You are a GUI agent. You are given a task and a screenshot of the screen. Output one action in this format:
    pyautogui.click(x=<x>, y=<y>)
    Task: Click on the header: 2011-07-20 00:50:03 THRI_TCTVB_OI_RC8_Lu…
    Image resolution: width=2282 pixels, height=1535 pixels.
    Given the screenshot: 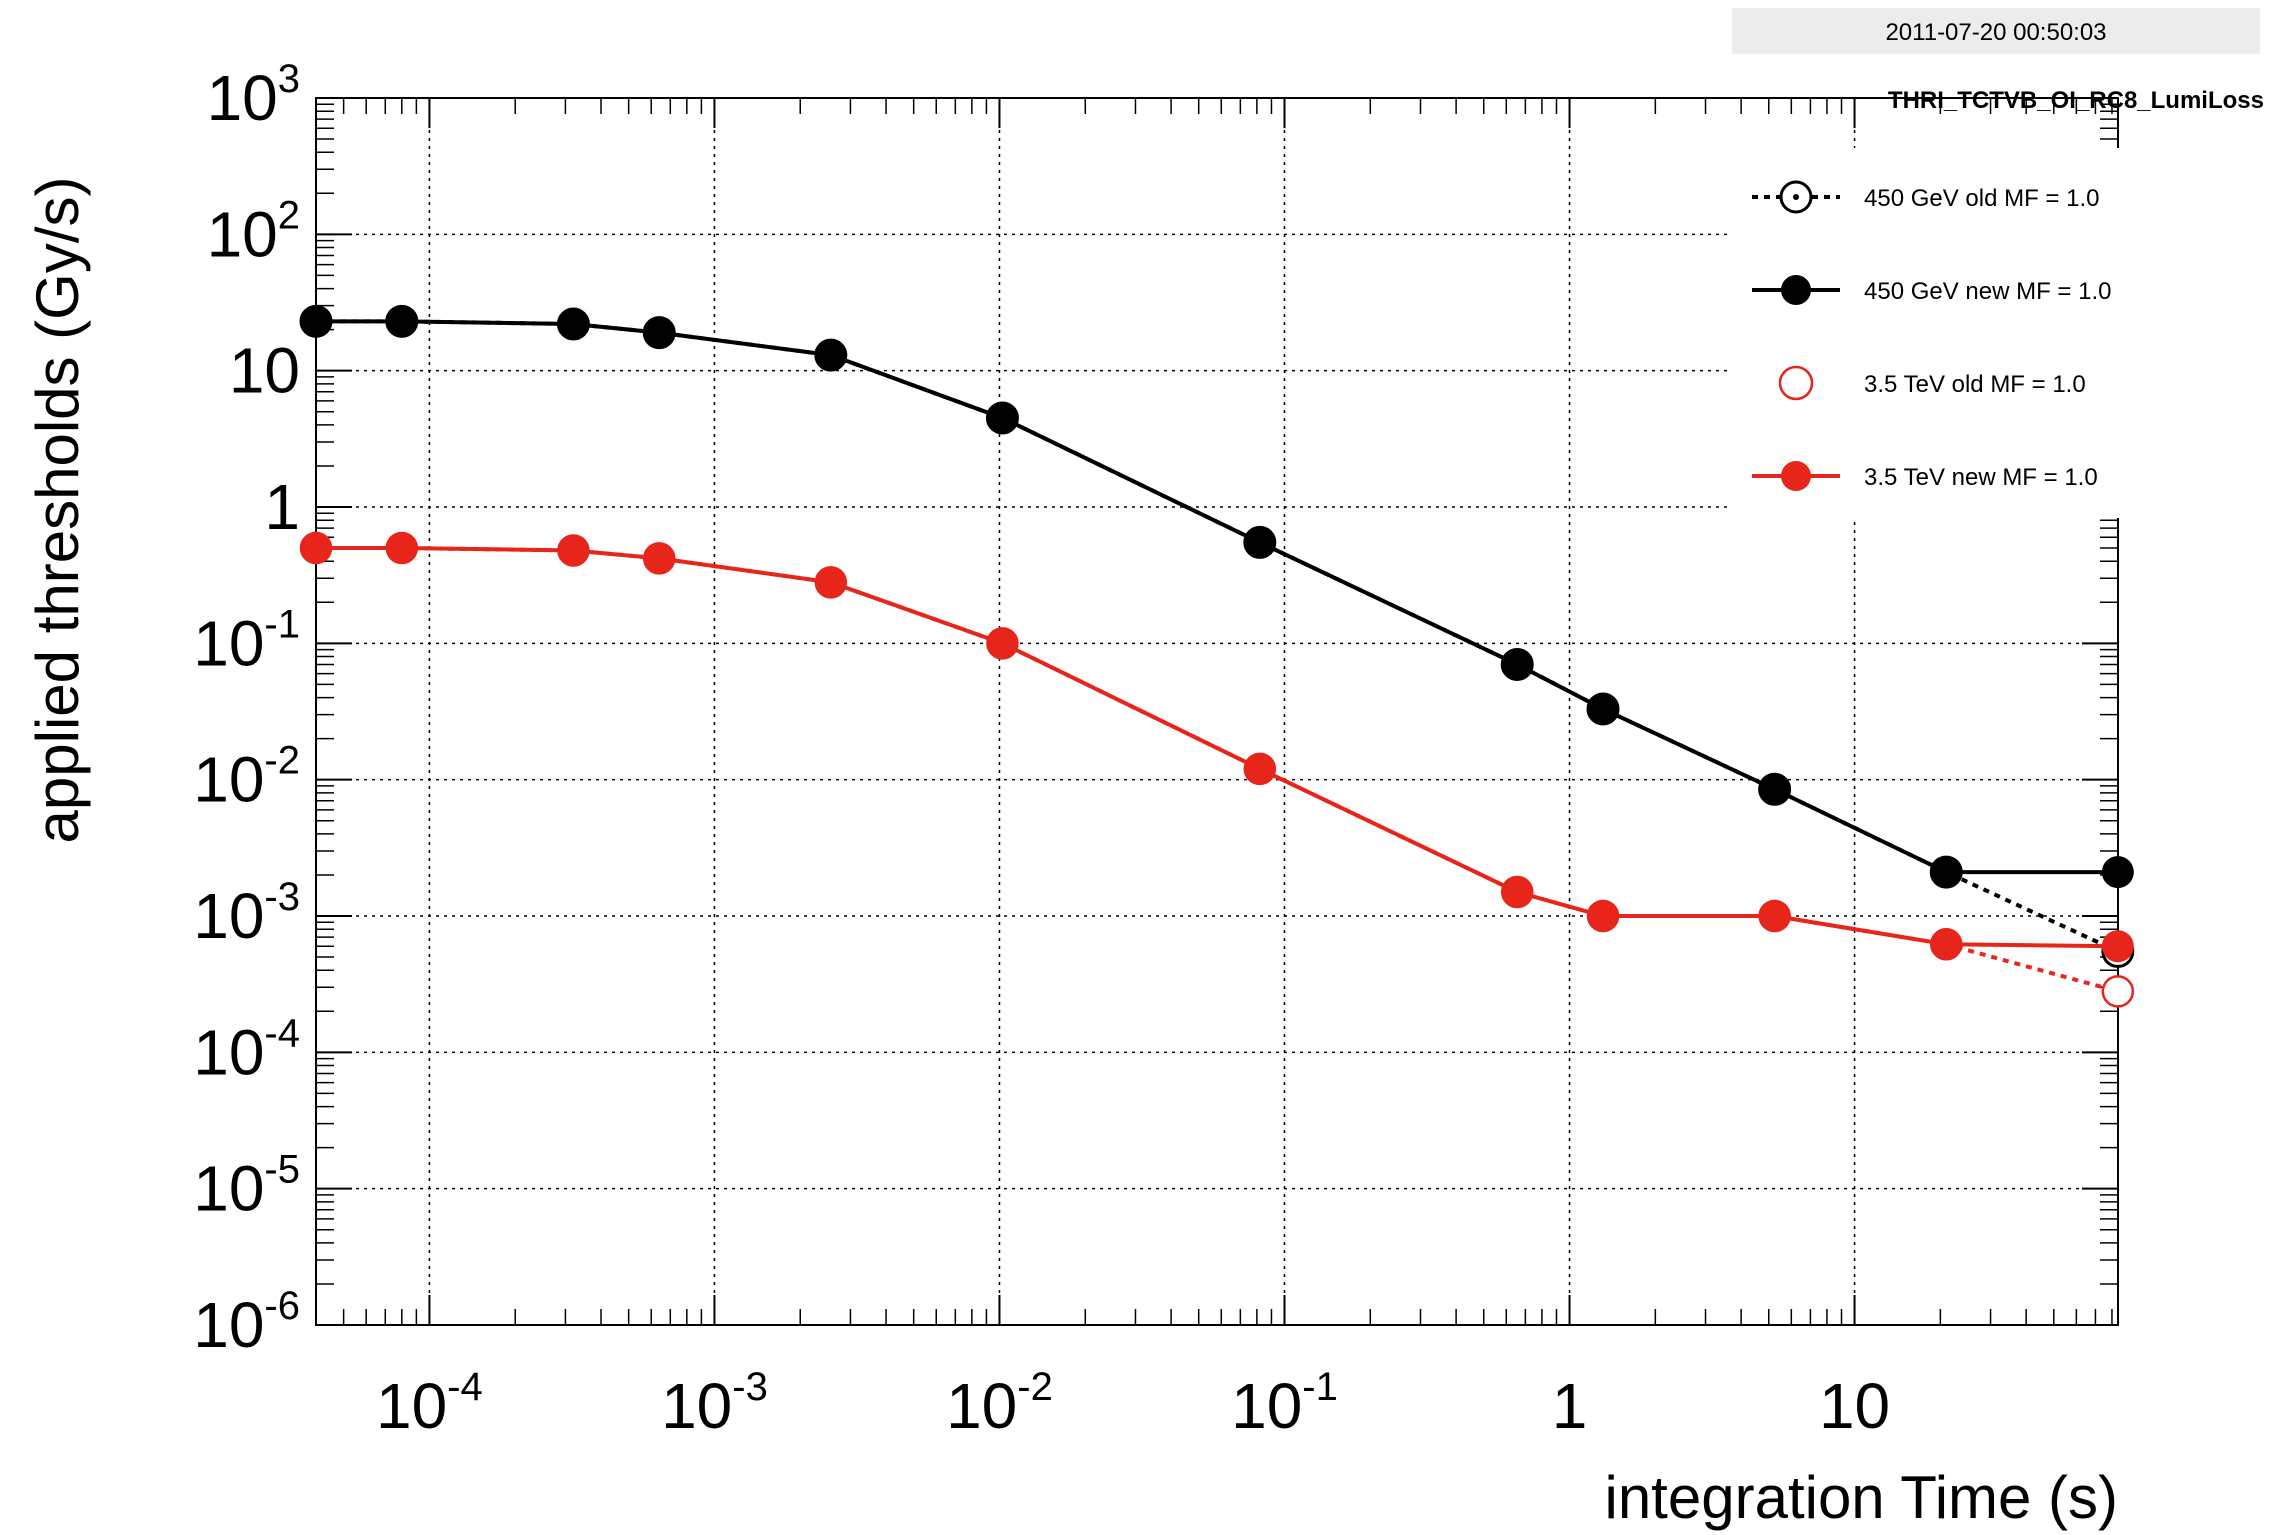 What is the action you would take?
    pyautogui.click(x=1998, y=61)
    